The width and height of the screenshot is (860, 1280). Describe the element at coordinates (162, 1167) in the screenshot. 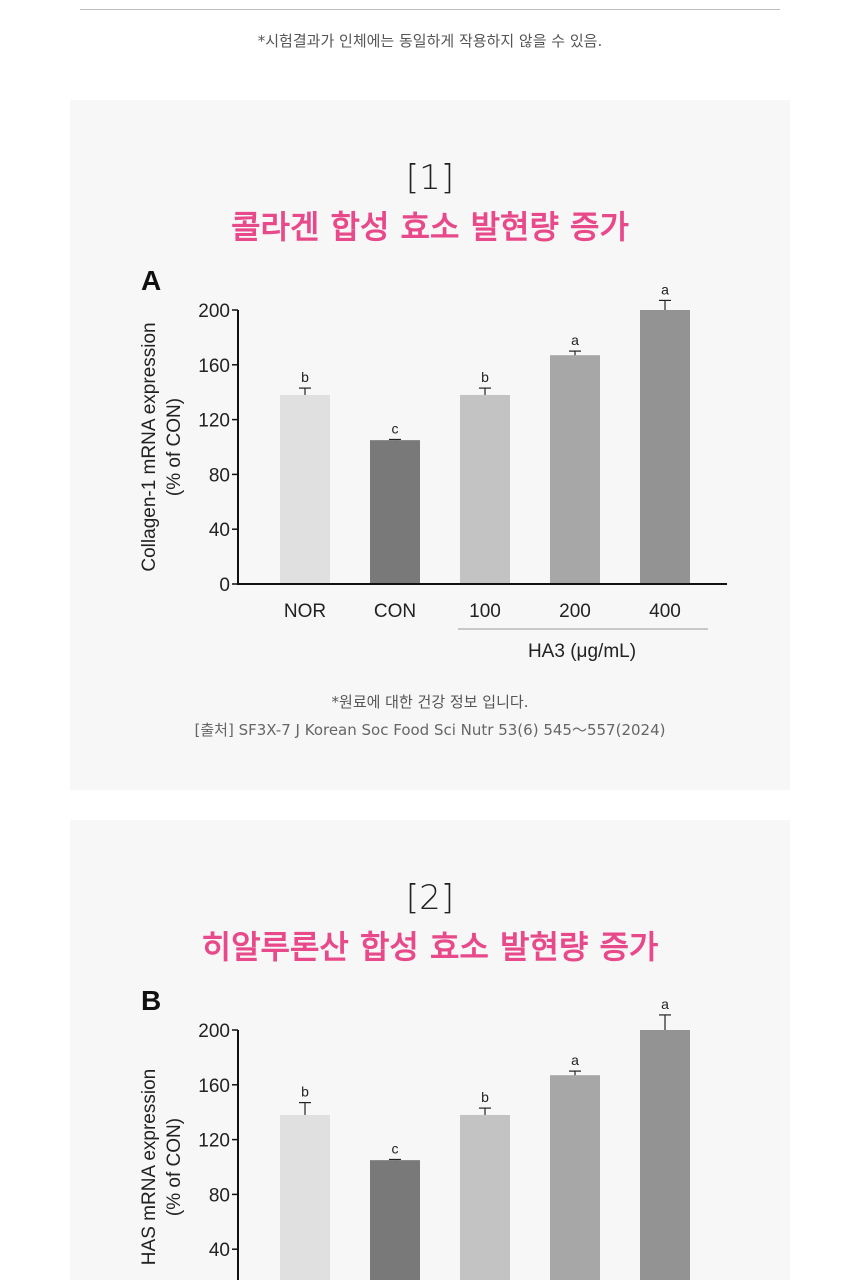

I see `y-axis-label-group: HAS mRNA expression (% of CON)` at that location.